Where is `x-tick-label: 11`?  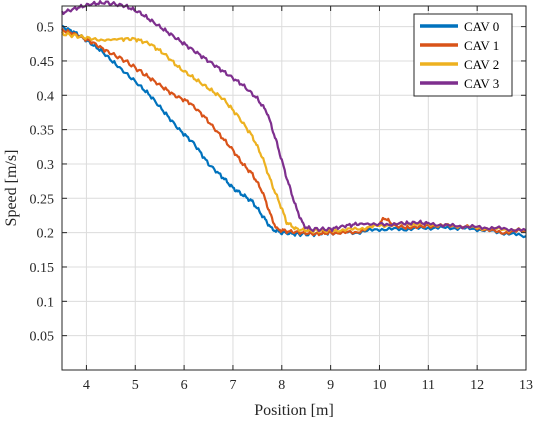 x-tick-label: 11 is located at coordinates (428, 385).